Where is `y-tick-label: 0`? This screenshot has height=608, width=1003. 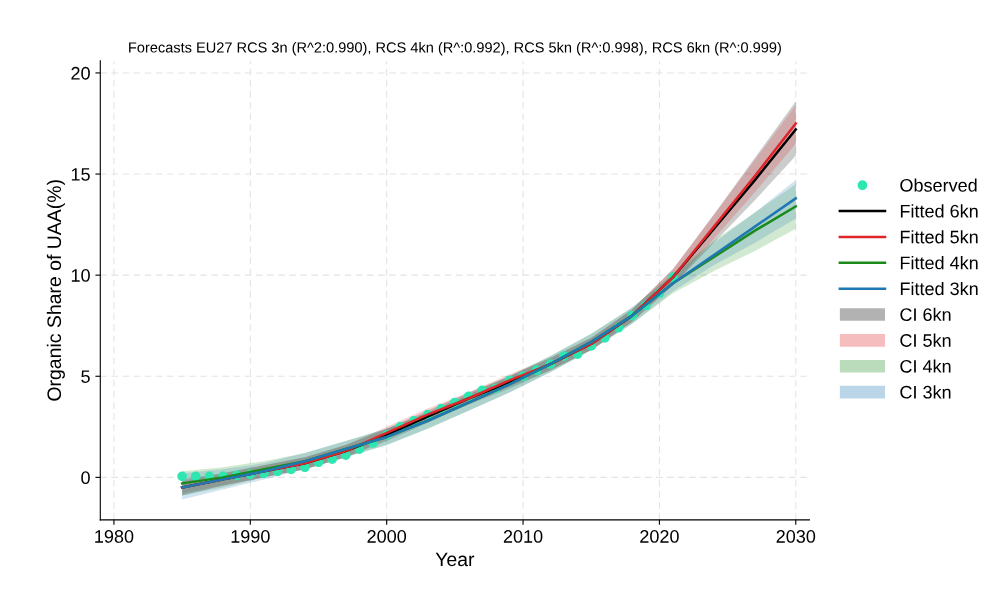 y-tick-label: 0 is located at coordinates (85, 478).